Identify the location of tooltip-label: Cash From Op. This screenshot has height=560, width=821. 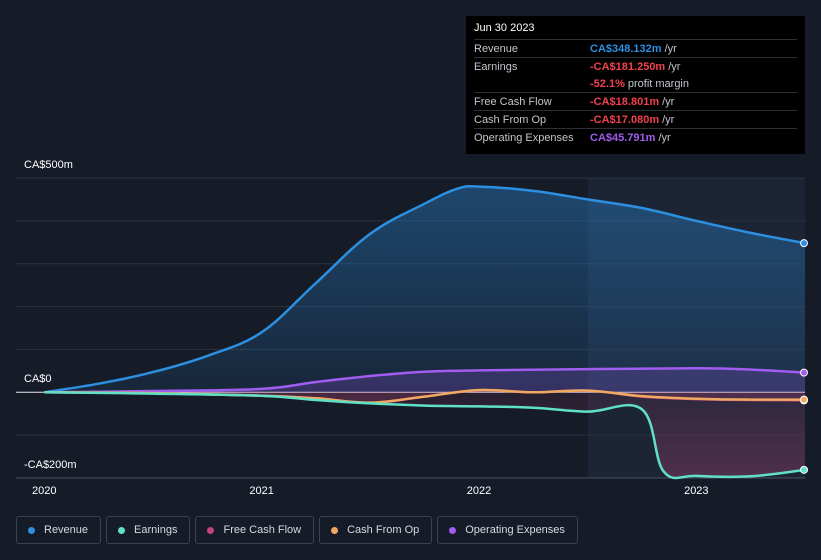
(510, 119).